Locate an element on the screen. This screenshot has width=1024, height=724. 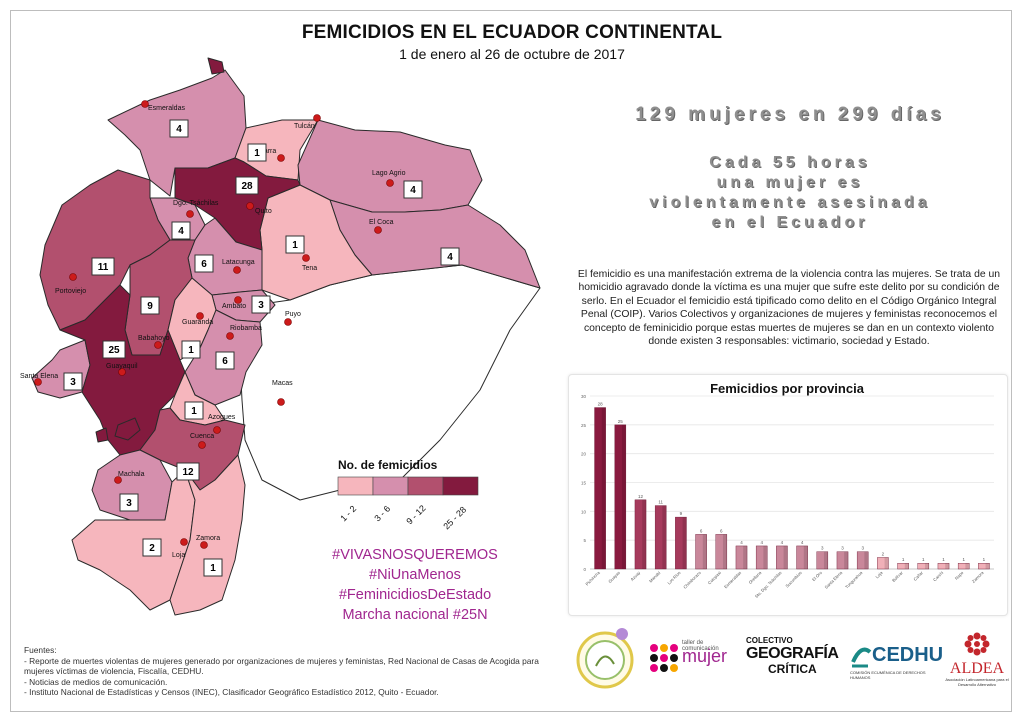
city-dot-riobamba is located at coordinates (230, 336).